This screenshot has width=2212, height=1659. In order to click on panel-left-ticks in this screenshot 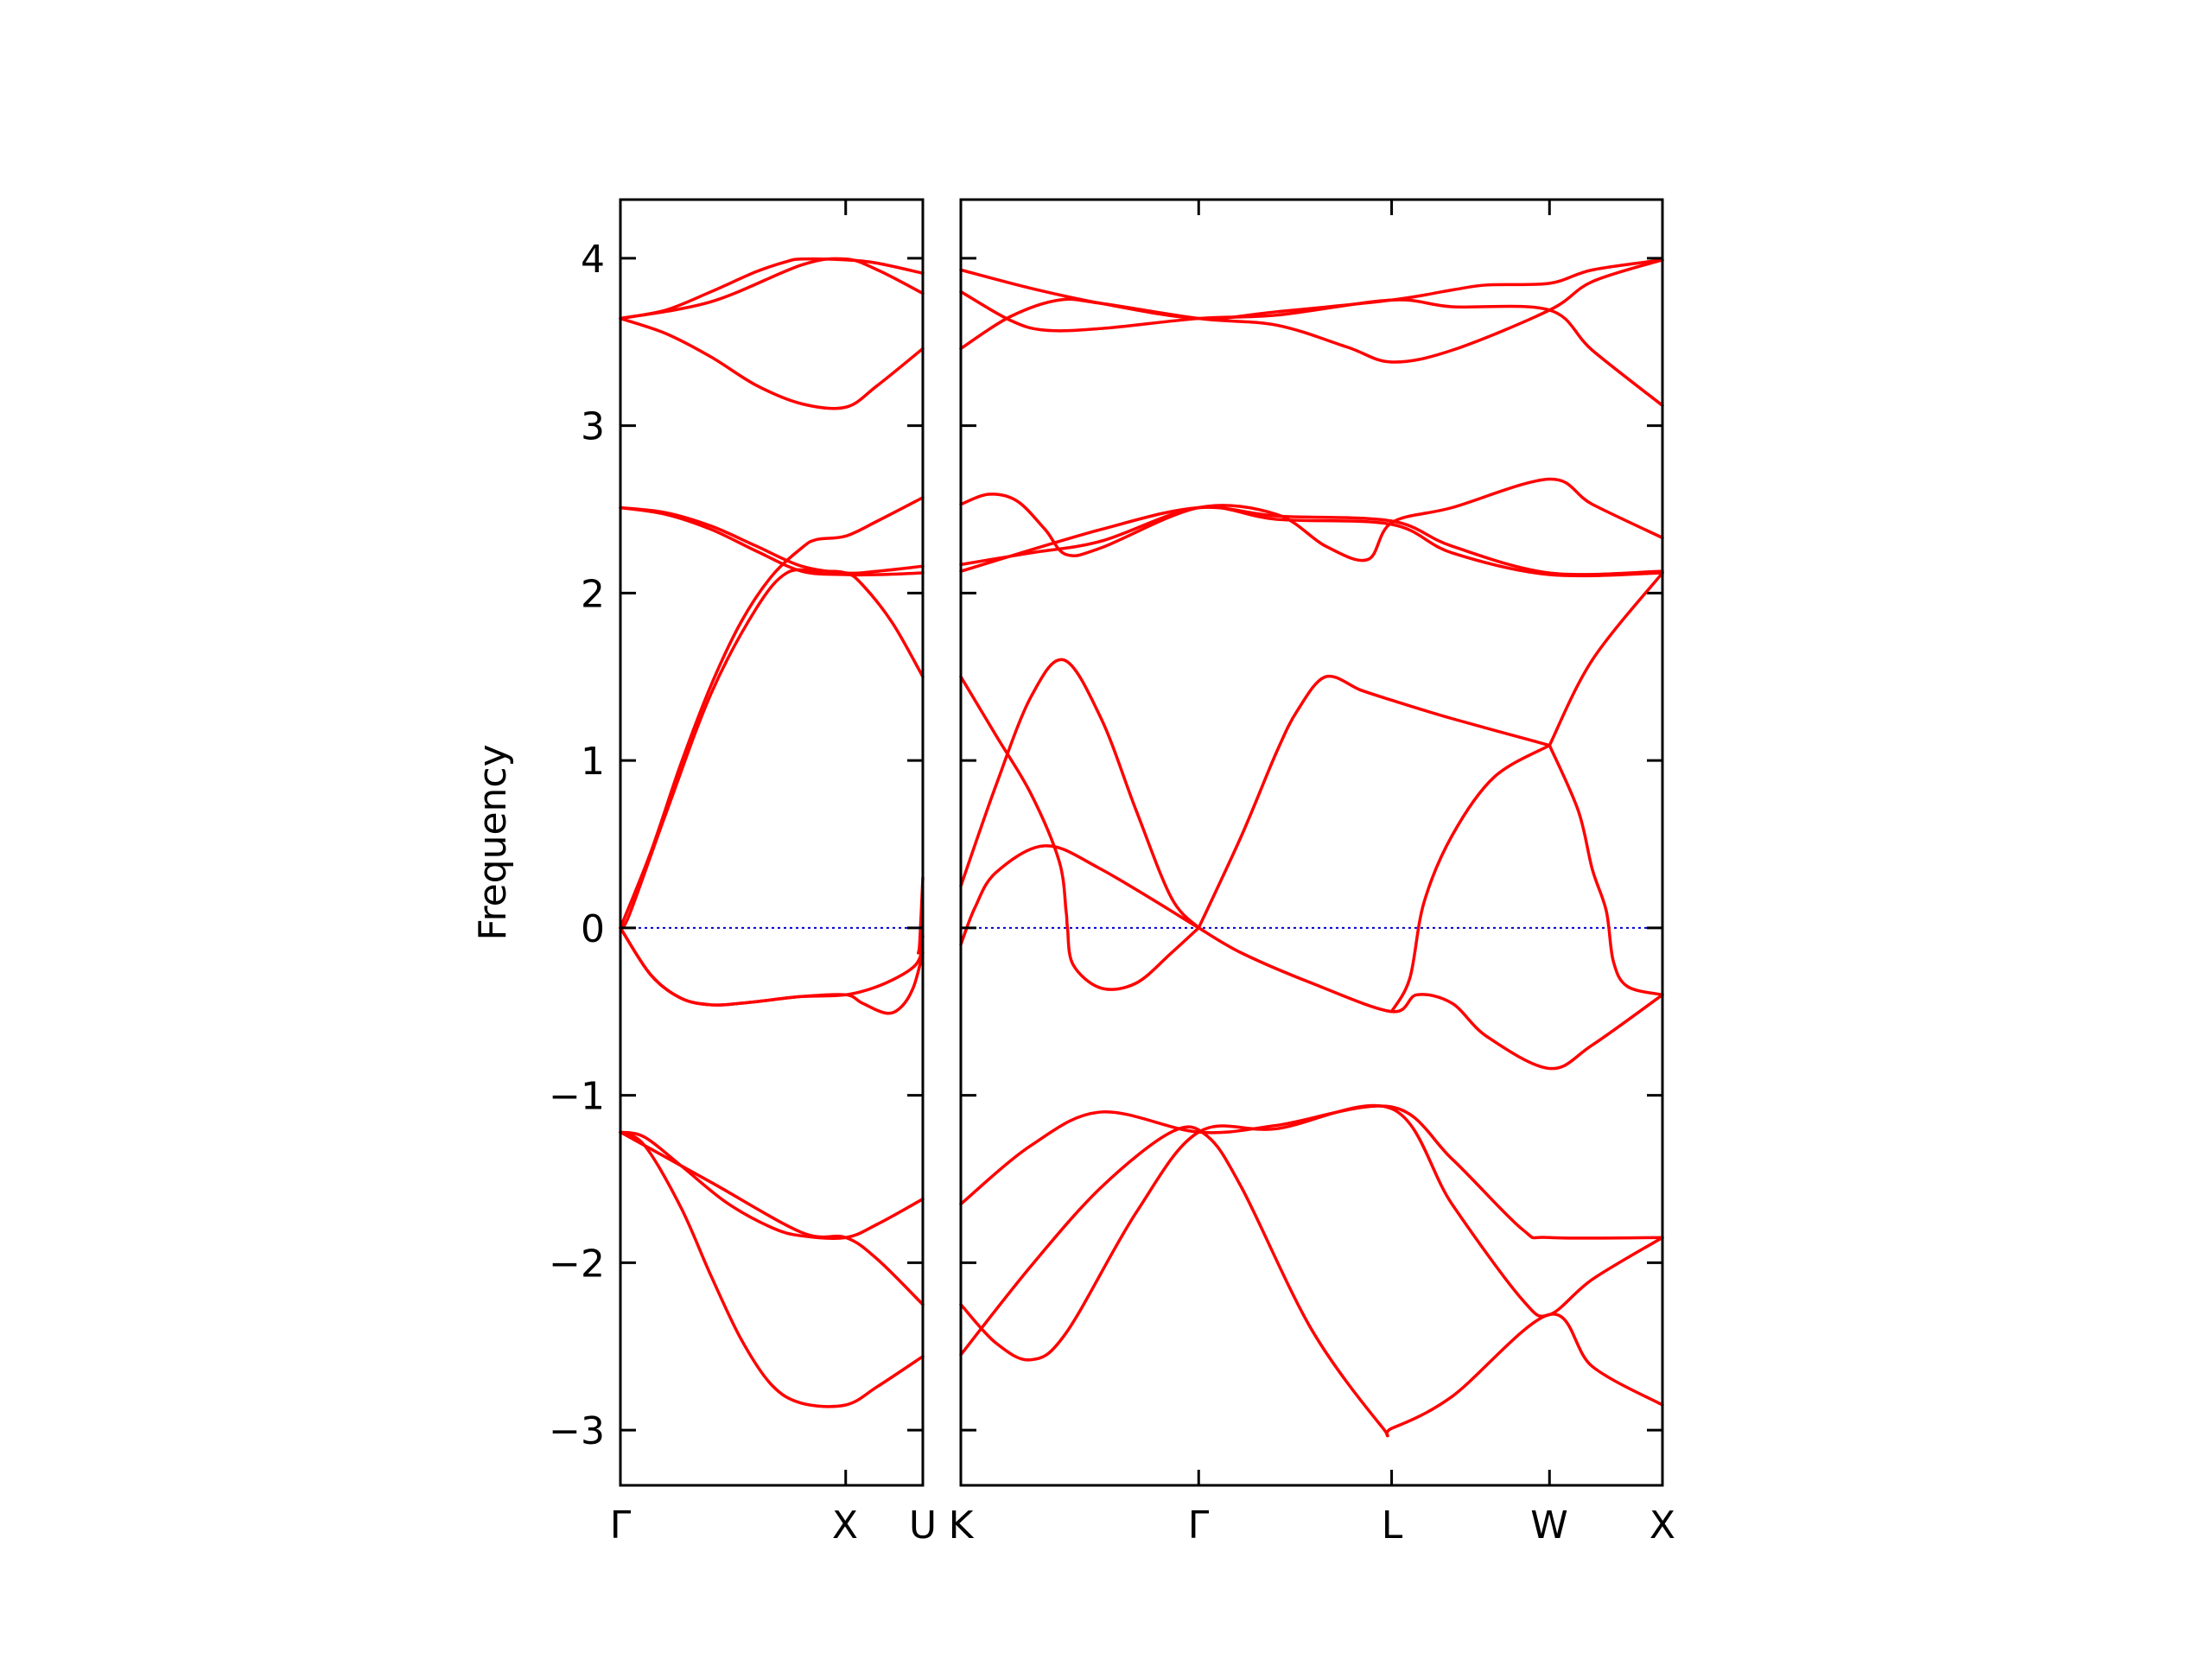, I will do `click(771, 842)`.